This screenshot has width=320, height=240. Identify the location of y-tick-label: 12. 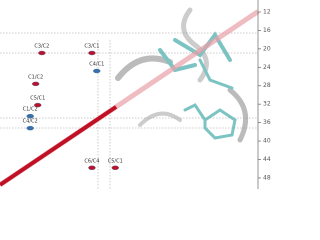
(267, 11).